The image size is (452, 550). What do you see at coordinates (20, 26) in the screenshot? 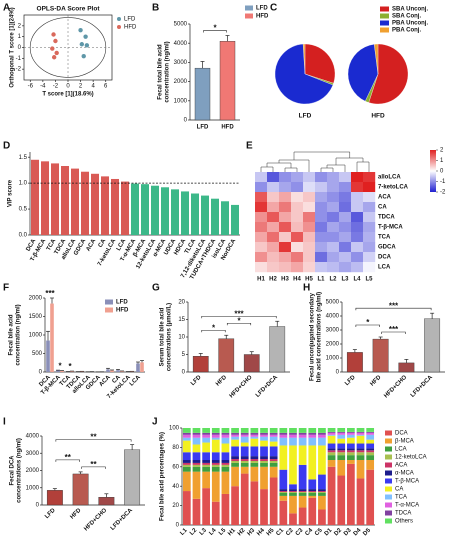
I see `y-tick-label: 2` at bounding box center [20, 26].